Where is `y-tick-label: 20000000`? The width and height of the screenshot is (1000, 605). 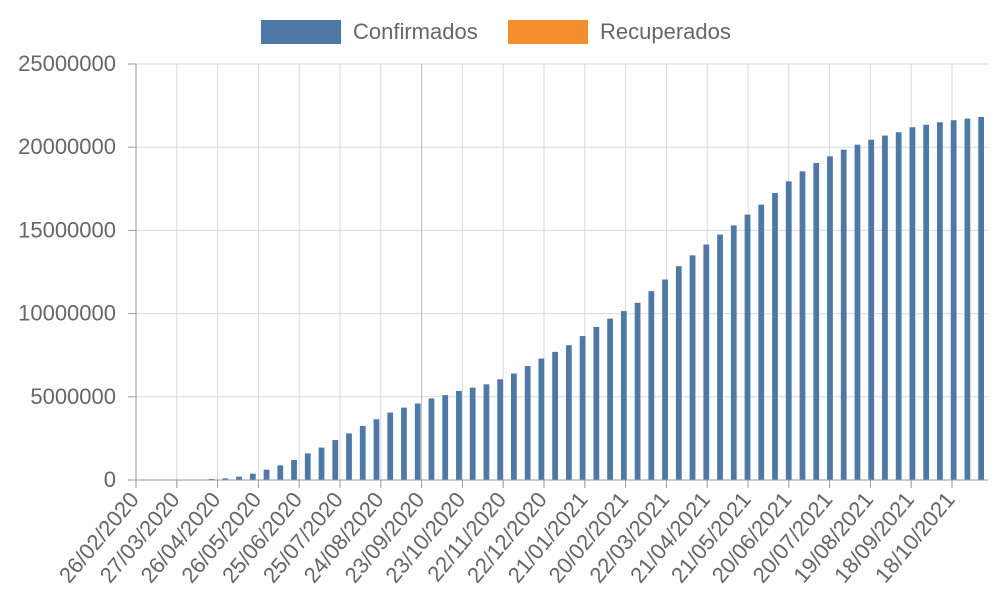 y-tick-label: 20000000 is located at coordinates (67, 146).